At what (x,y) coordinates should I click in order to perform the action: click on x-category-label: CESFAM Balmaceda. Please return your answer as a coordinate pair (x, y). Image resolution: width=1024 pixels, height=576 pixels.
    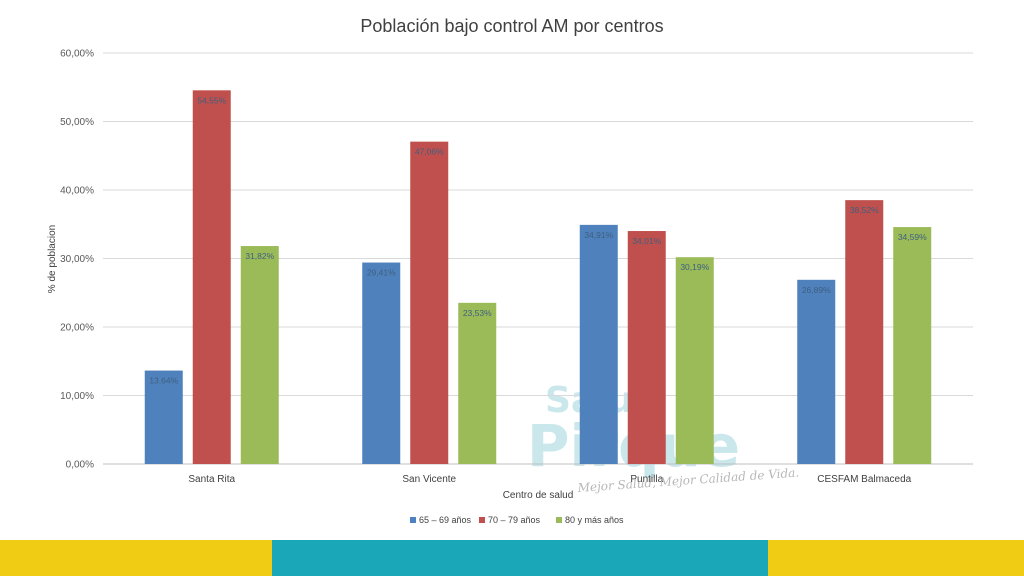
    Looking at the image, I should click on (864, 479).